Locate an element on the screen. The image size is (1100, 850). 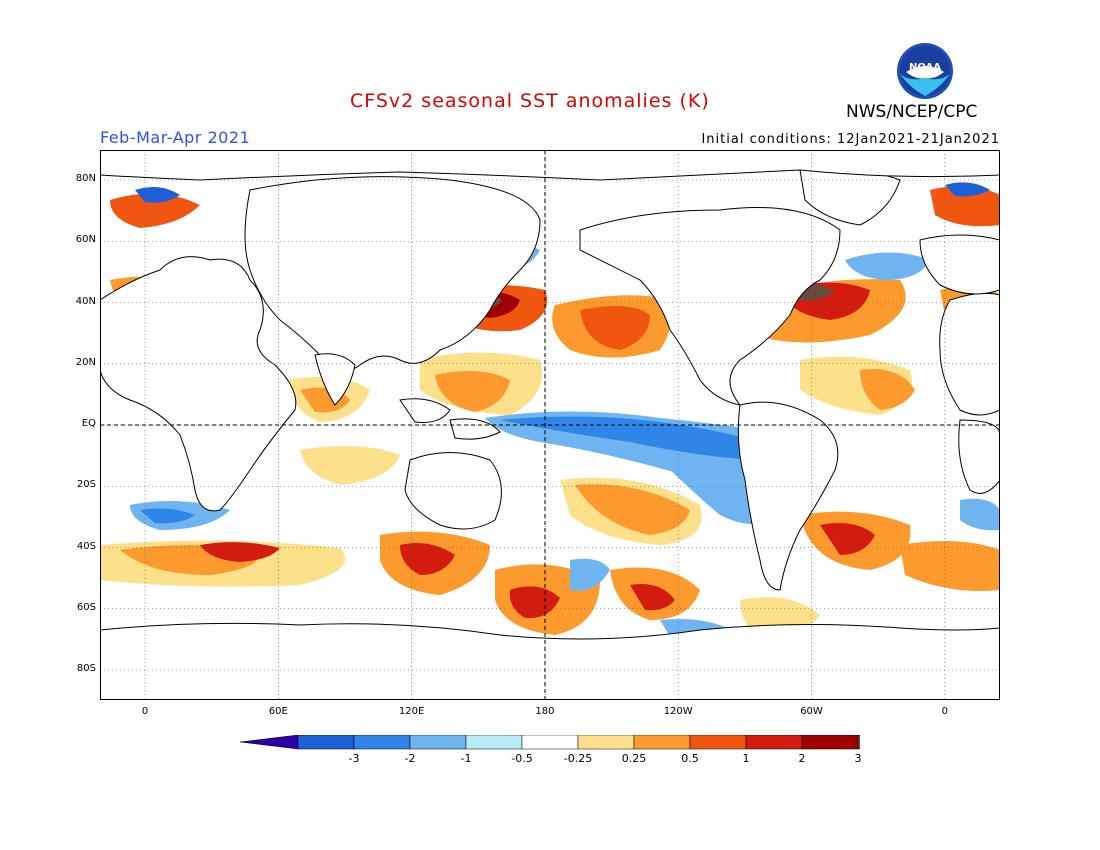
latitude-tick-label: 80N is located at coordinates (85, 178).